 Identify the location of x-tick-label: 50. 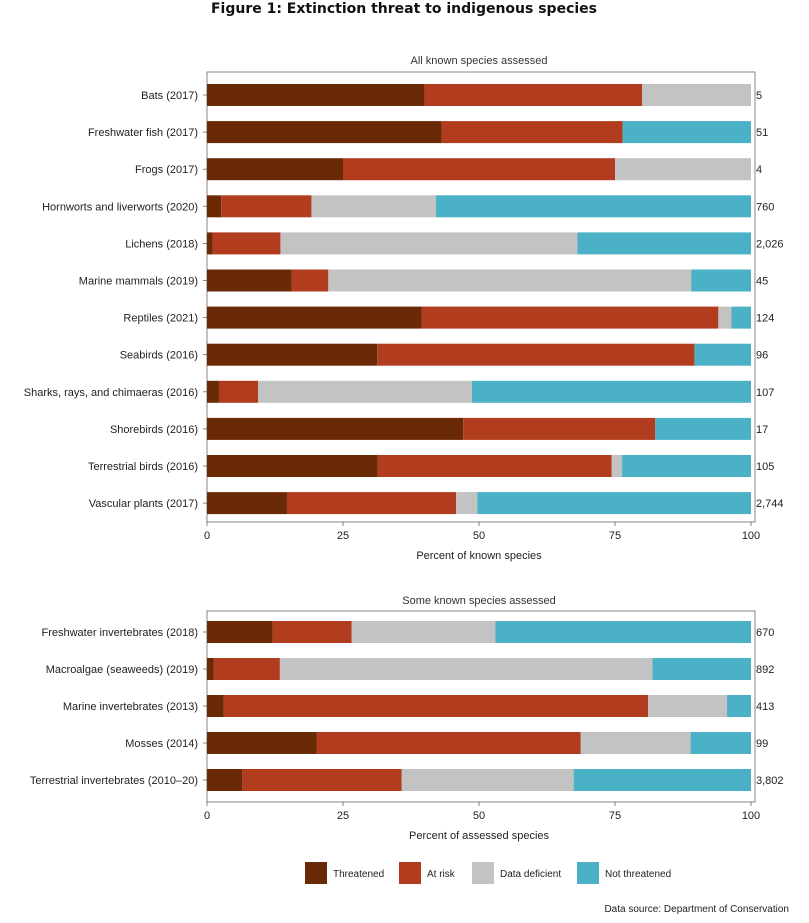
(479, 536).